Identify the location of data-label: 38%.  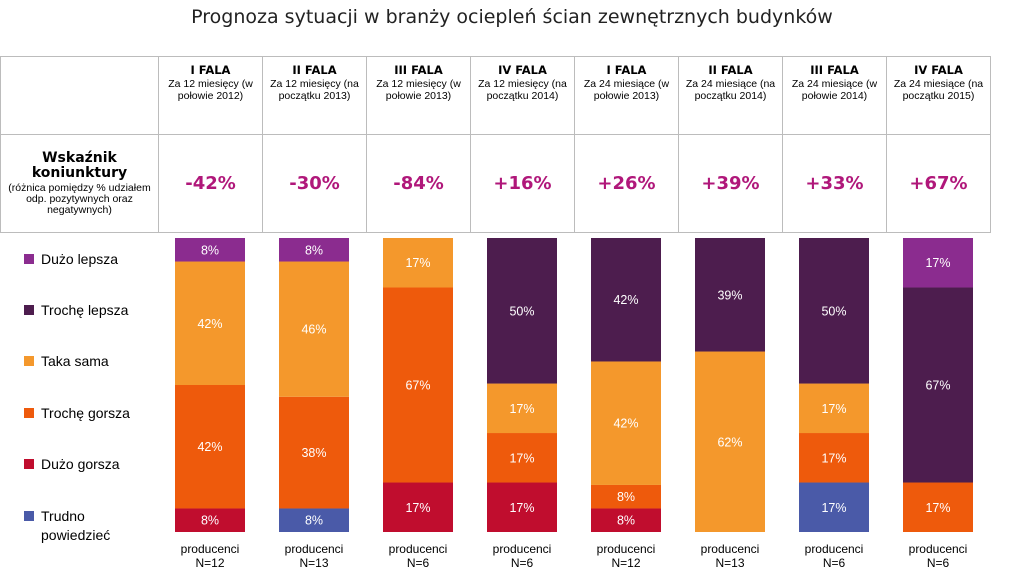
(313, 453).